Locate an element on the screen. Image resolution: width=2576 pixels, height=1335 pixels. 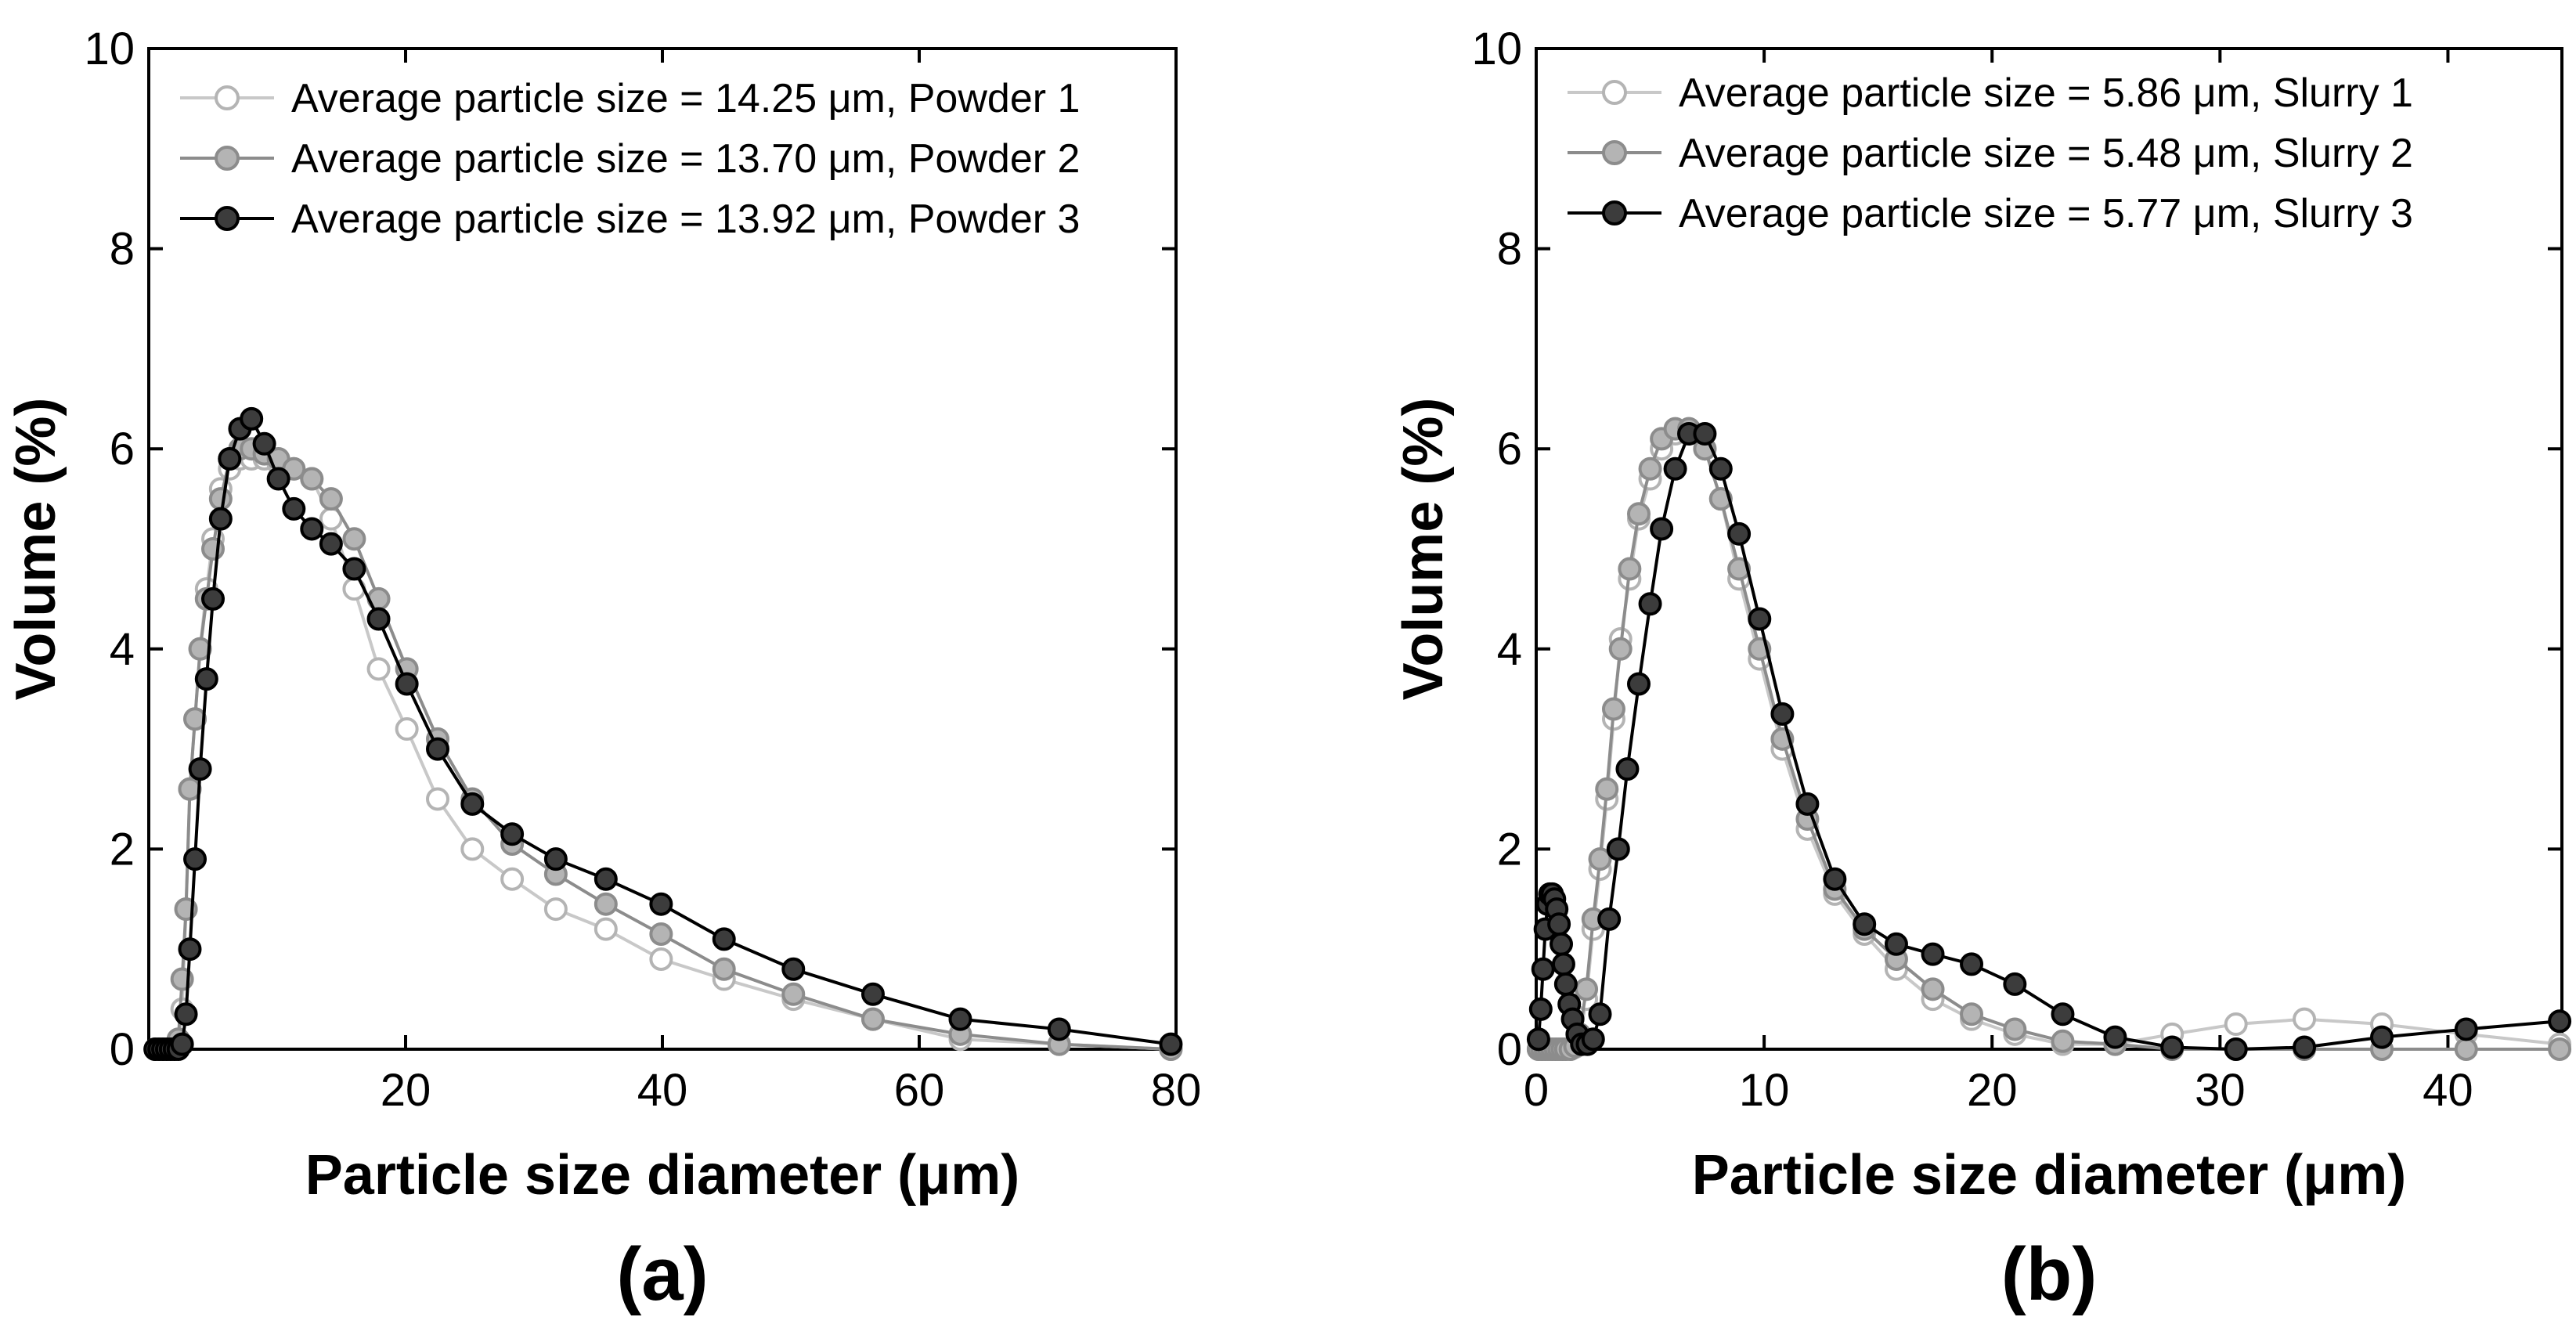
x-tick-label: 60 is located at coordinates (919, 1090).